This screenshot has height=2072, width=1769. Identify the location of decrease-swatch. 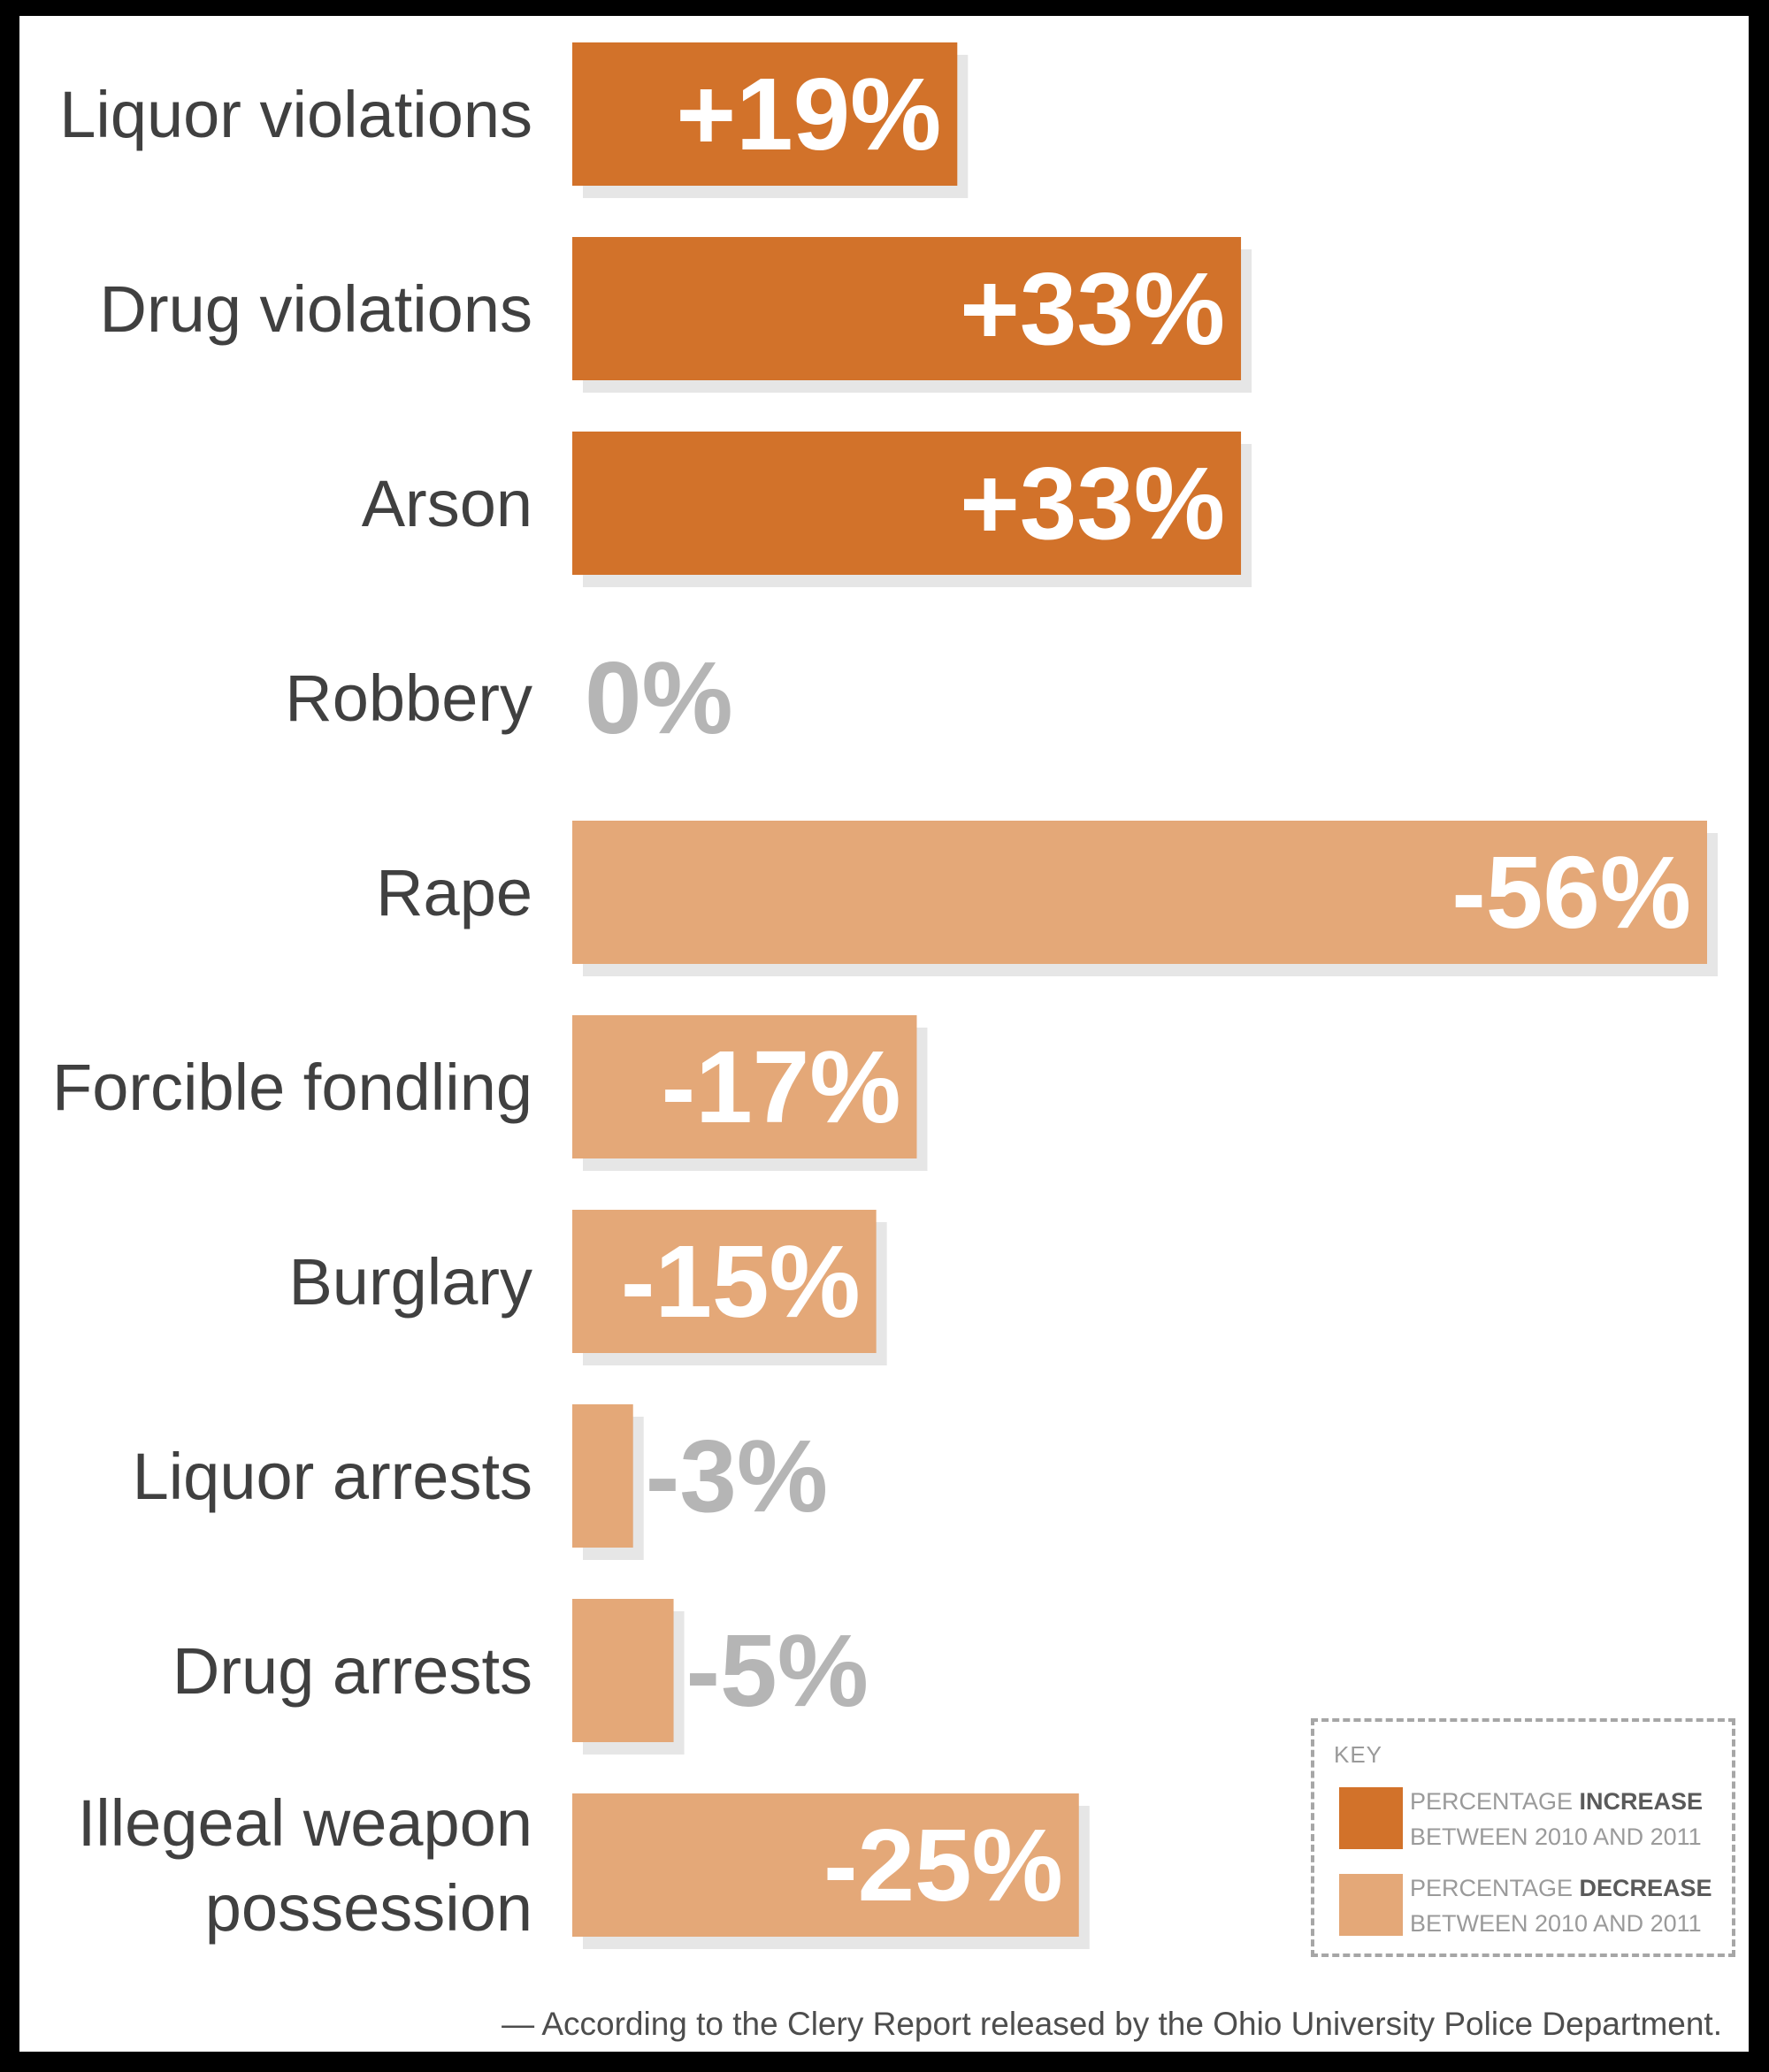
(1371, 1905).